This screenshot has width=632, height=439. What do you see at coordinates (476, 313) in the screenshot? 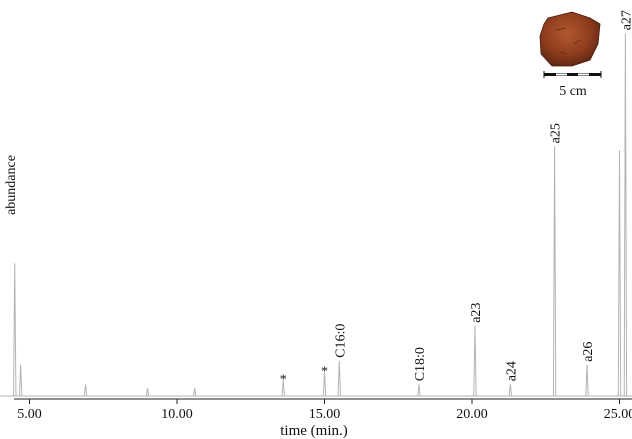
I see `peak-label: a23` at bounding box center [476, 313].